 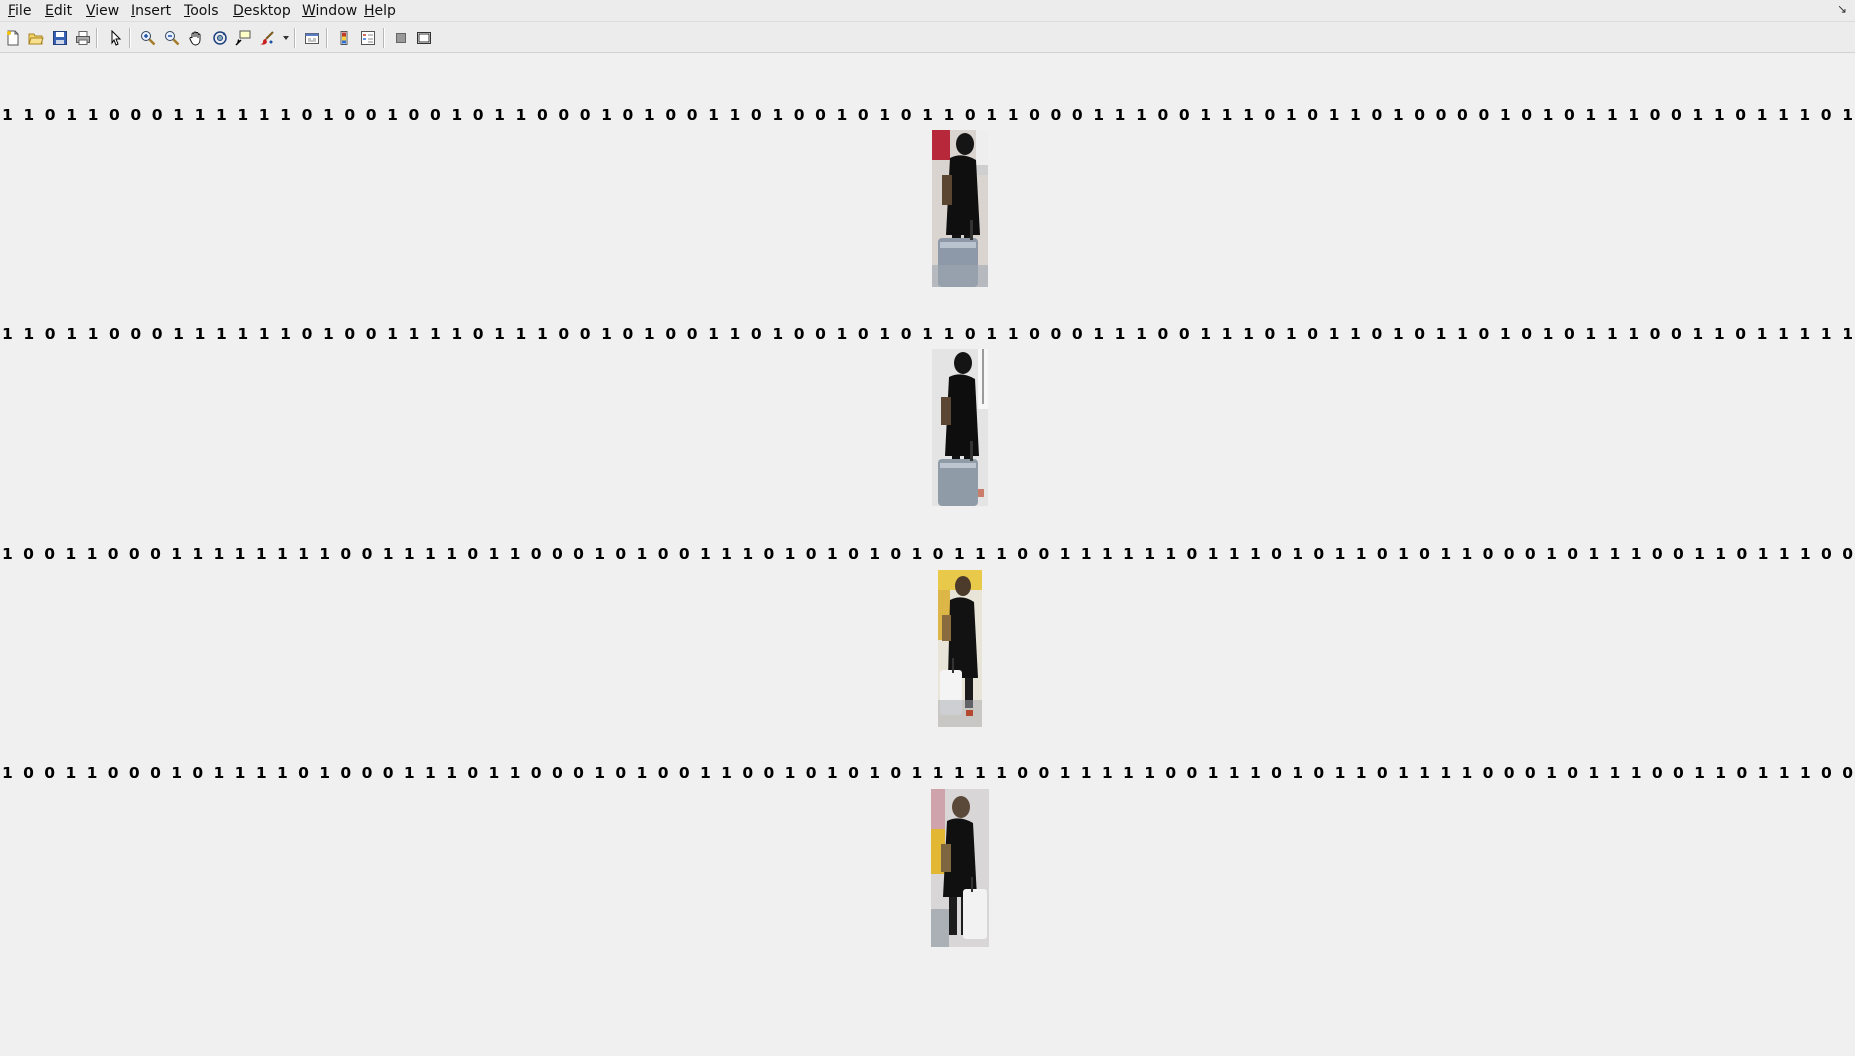 I want to click on zoom-out-icon, so click(x=171, y=37).